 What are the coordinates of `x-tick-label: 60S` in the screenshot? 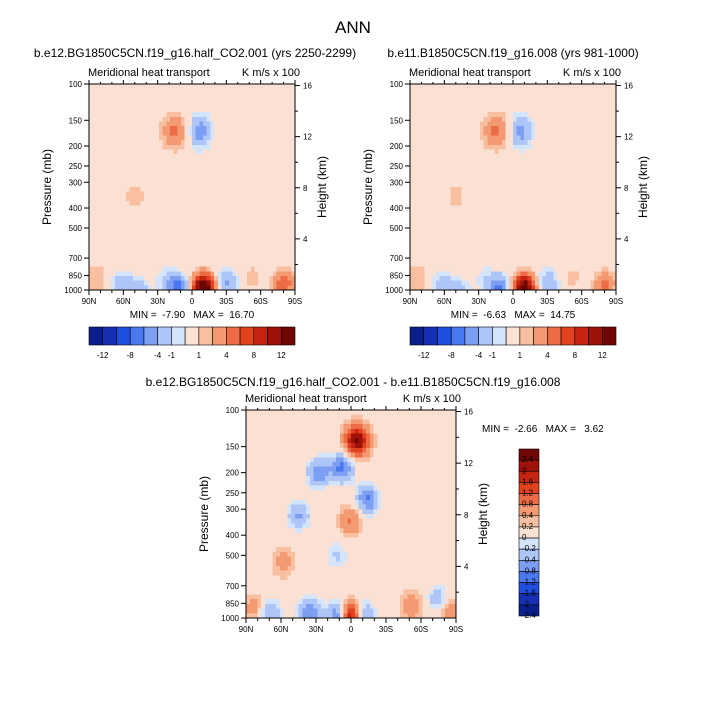 It's located at (261, 301).